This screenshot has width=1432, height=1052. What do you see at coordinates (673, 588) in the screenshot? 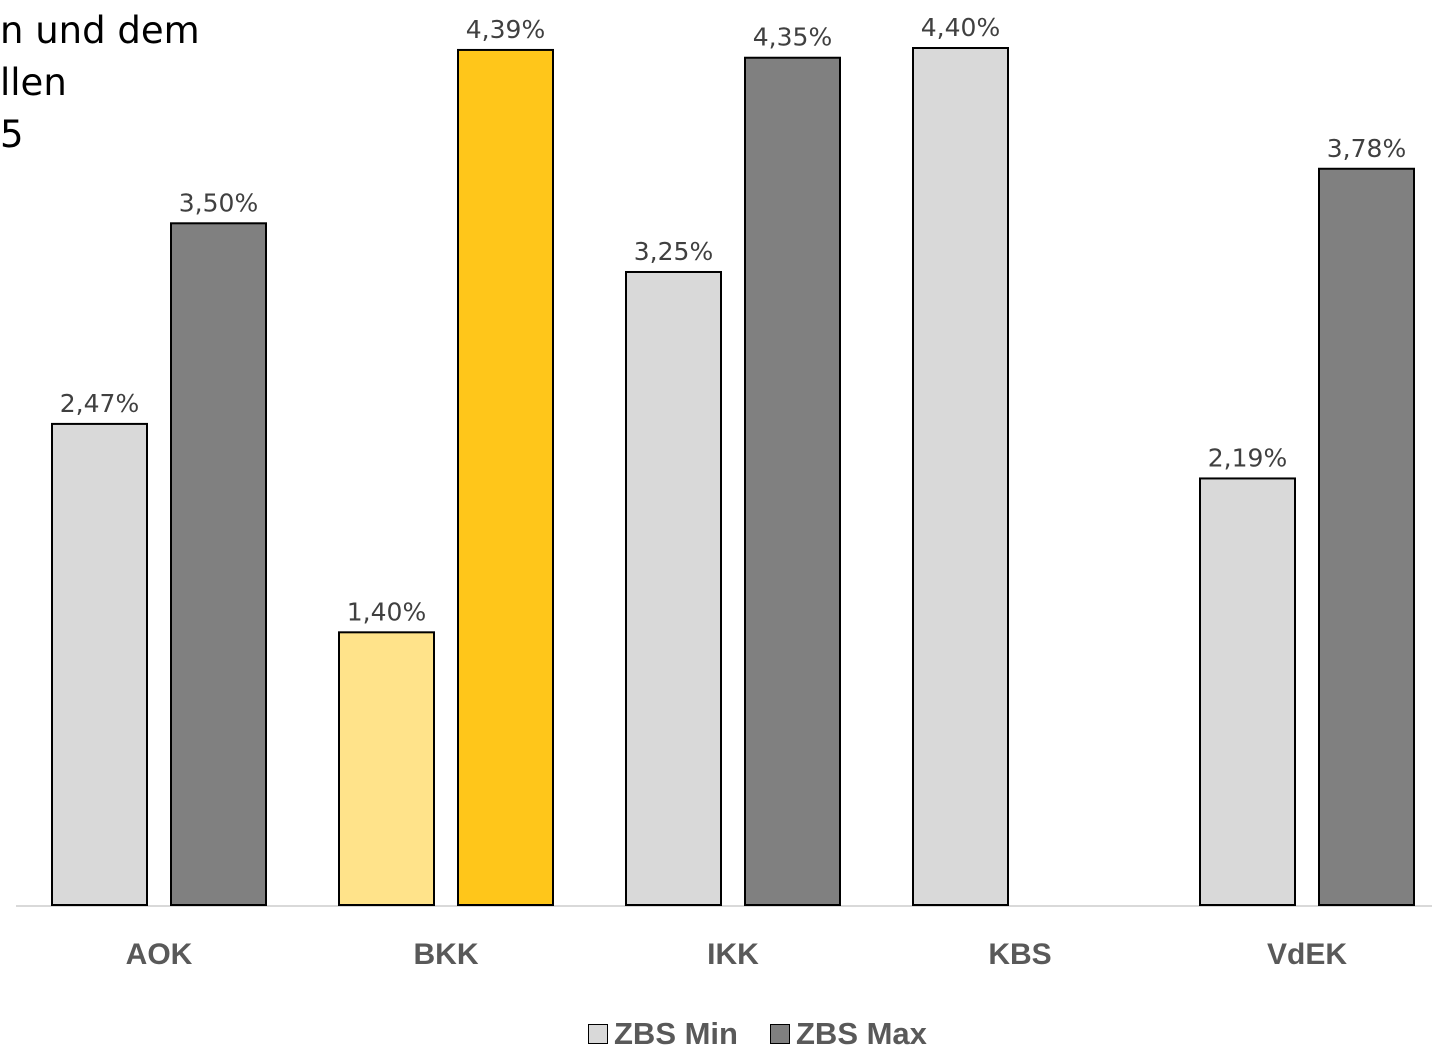
I see `bar-ikk-min` at bounding box center [673, 588].